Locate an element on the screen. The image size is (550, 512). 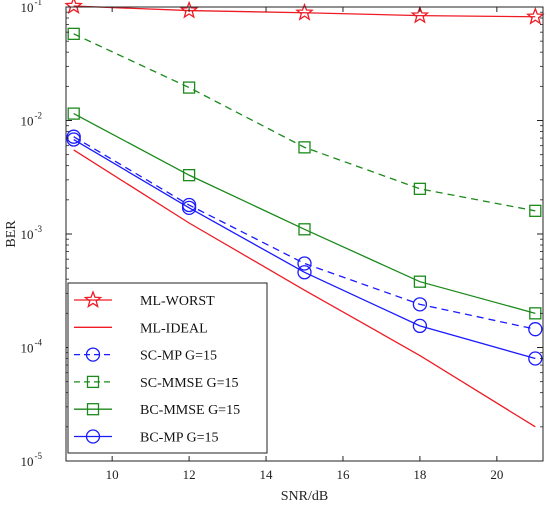
legend-label: BC-MP G=15 is located at coordinates (179, 438).